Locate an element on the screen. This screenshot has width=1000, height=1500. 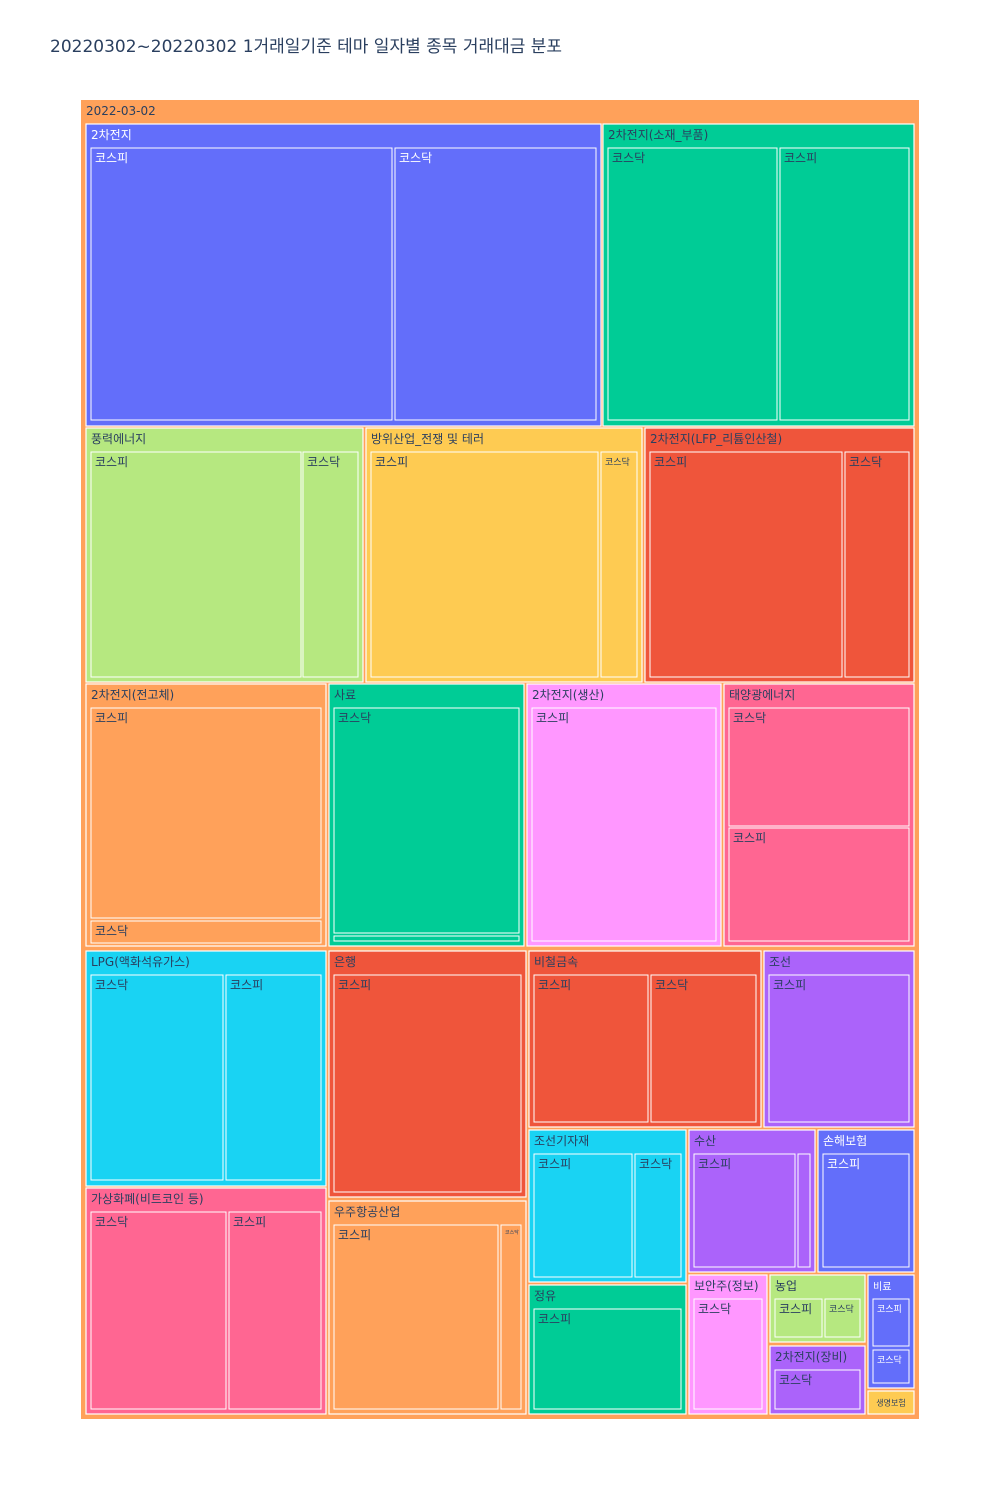
treemap-theme-label: 사료 is located at coordinates (345, 695).